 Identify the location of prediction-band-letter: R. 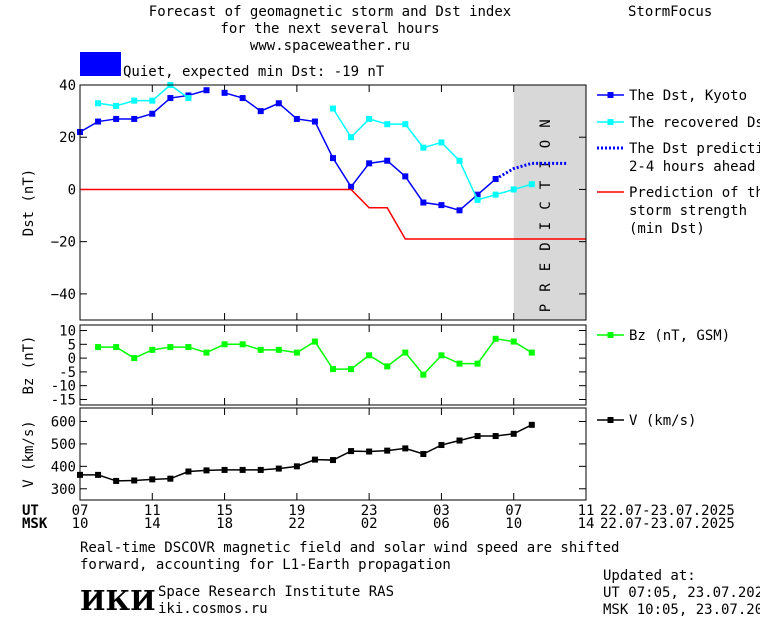
(546, 287).